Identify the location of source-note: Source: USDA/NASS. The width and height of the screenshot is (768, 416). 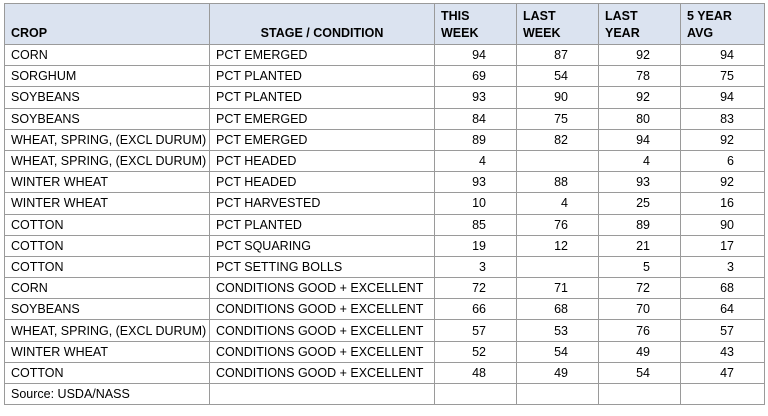
(107, 394).